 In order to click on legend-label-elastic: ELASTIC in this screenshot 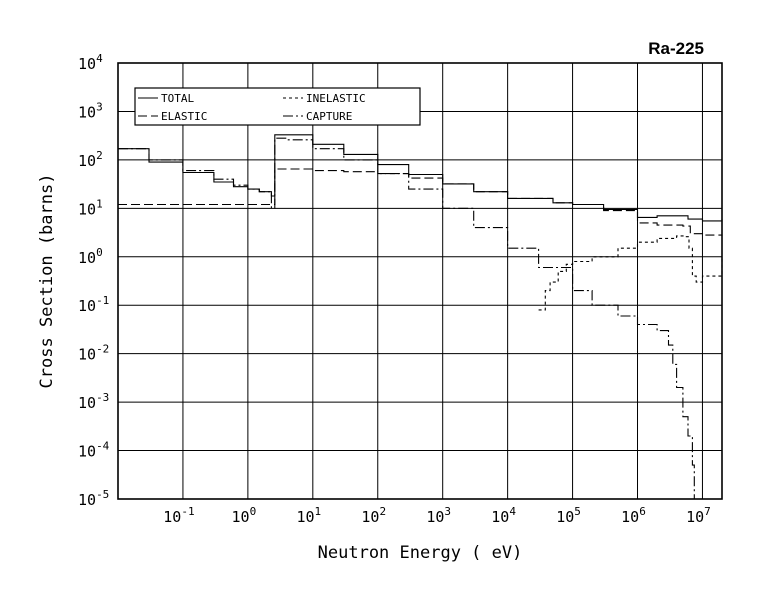, I will do `click(184, 116)`.